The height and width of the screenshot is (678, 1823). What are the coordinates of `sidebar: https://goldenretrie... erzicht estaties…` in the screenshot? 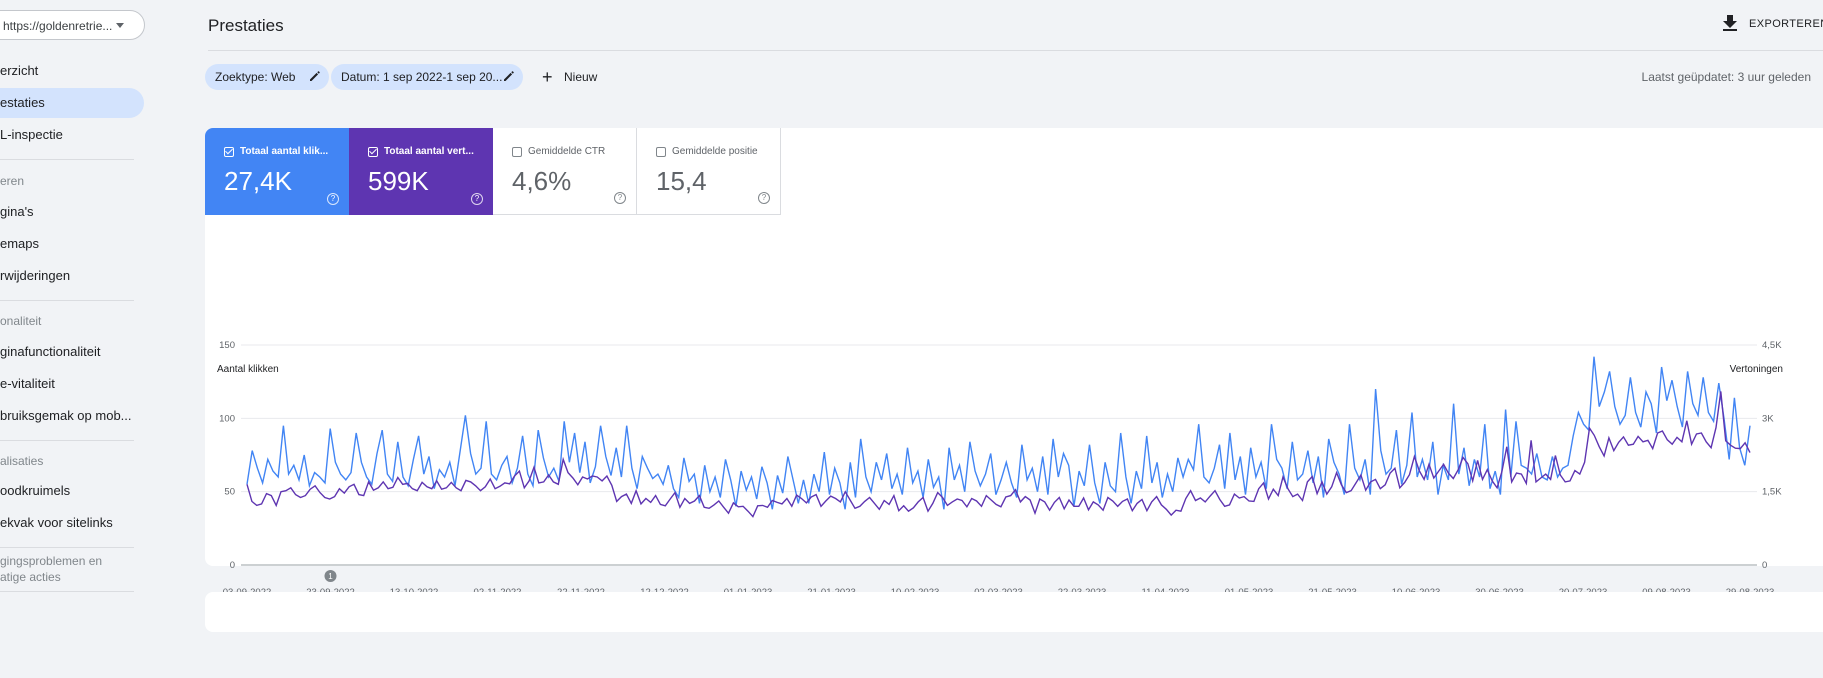 It's located at (80, 302).